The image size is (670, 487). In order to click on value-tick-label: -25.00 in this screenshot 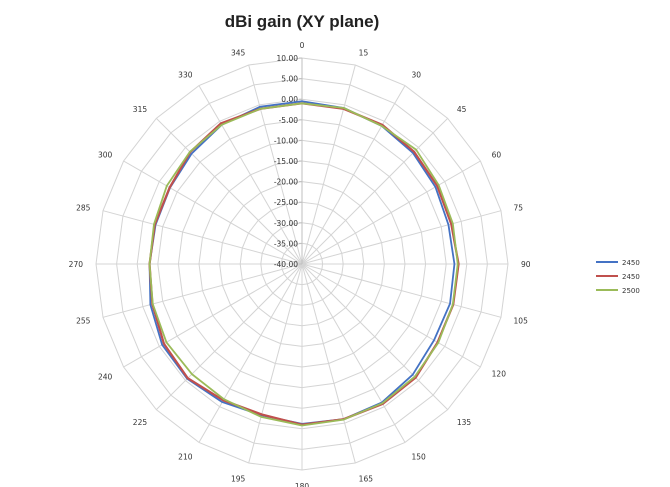, I will do `click(286, 202)`.